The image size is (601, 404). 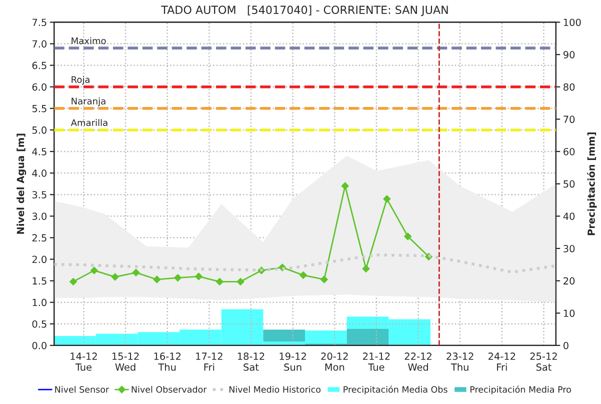 What do you see at coordinates (520, 390) in the screenshot?
I see `legend-label: Precipitación Media Pro` at bounding box center [520, 390].